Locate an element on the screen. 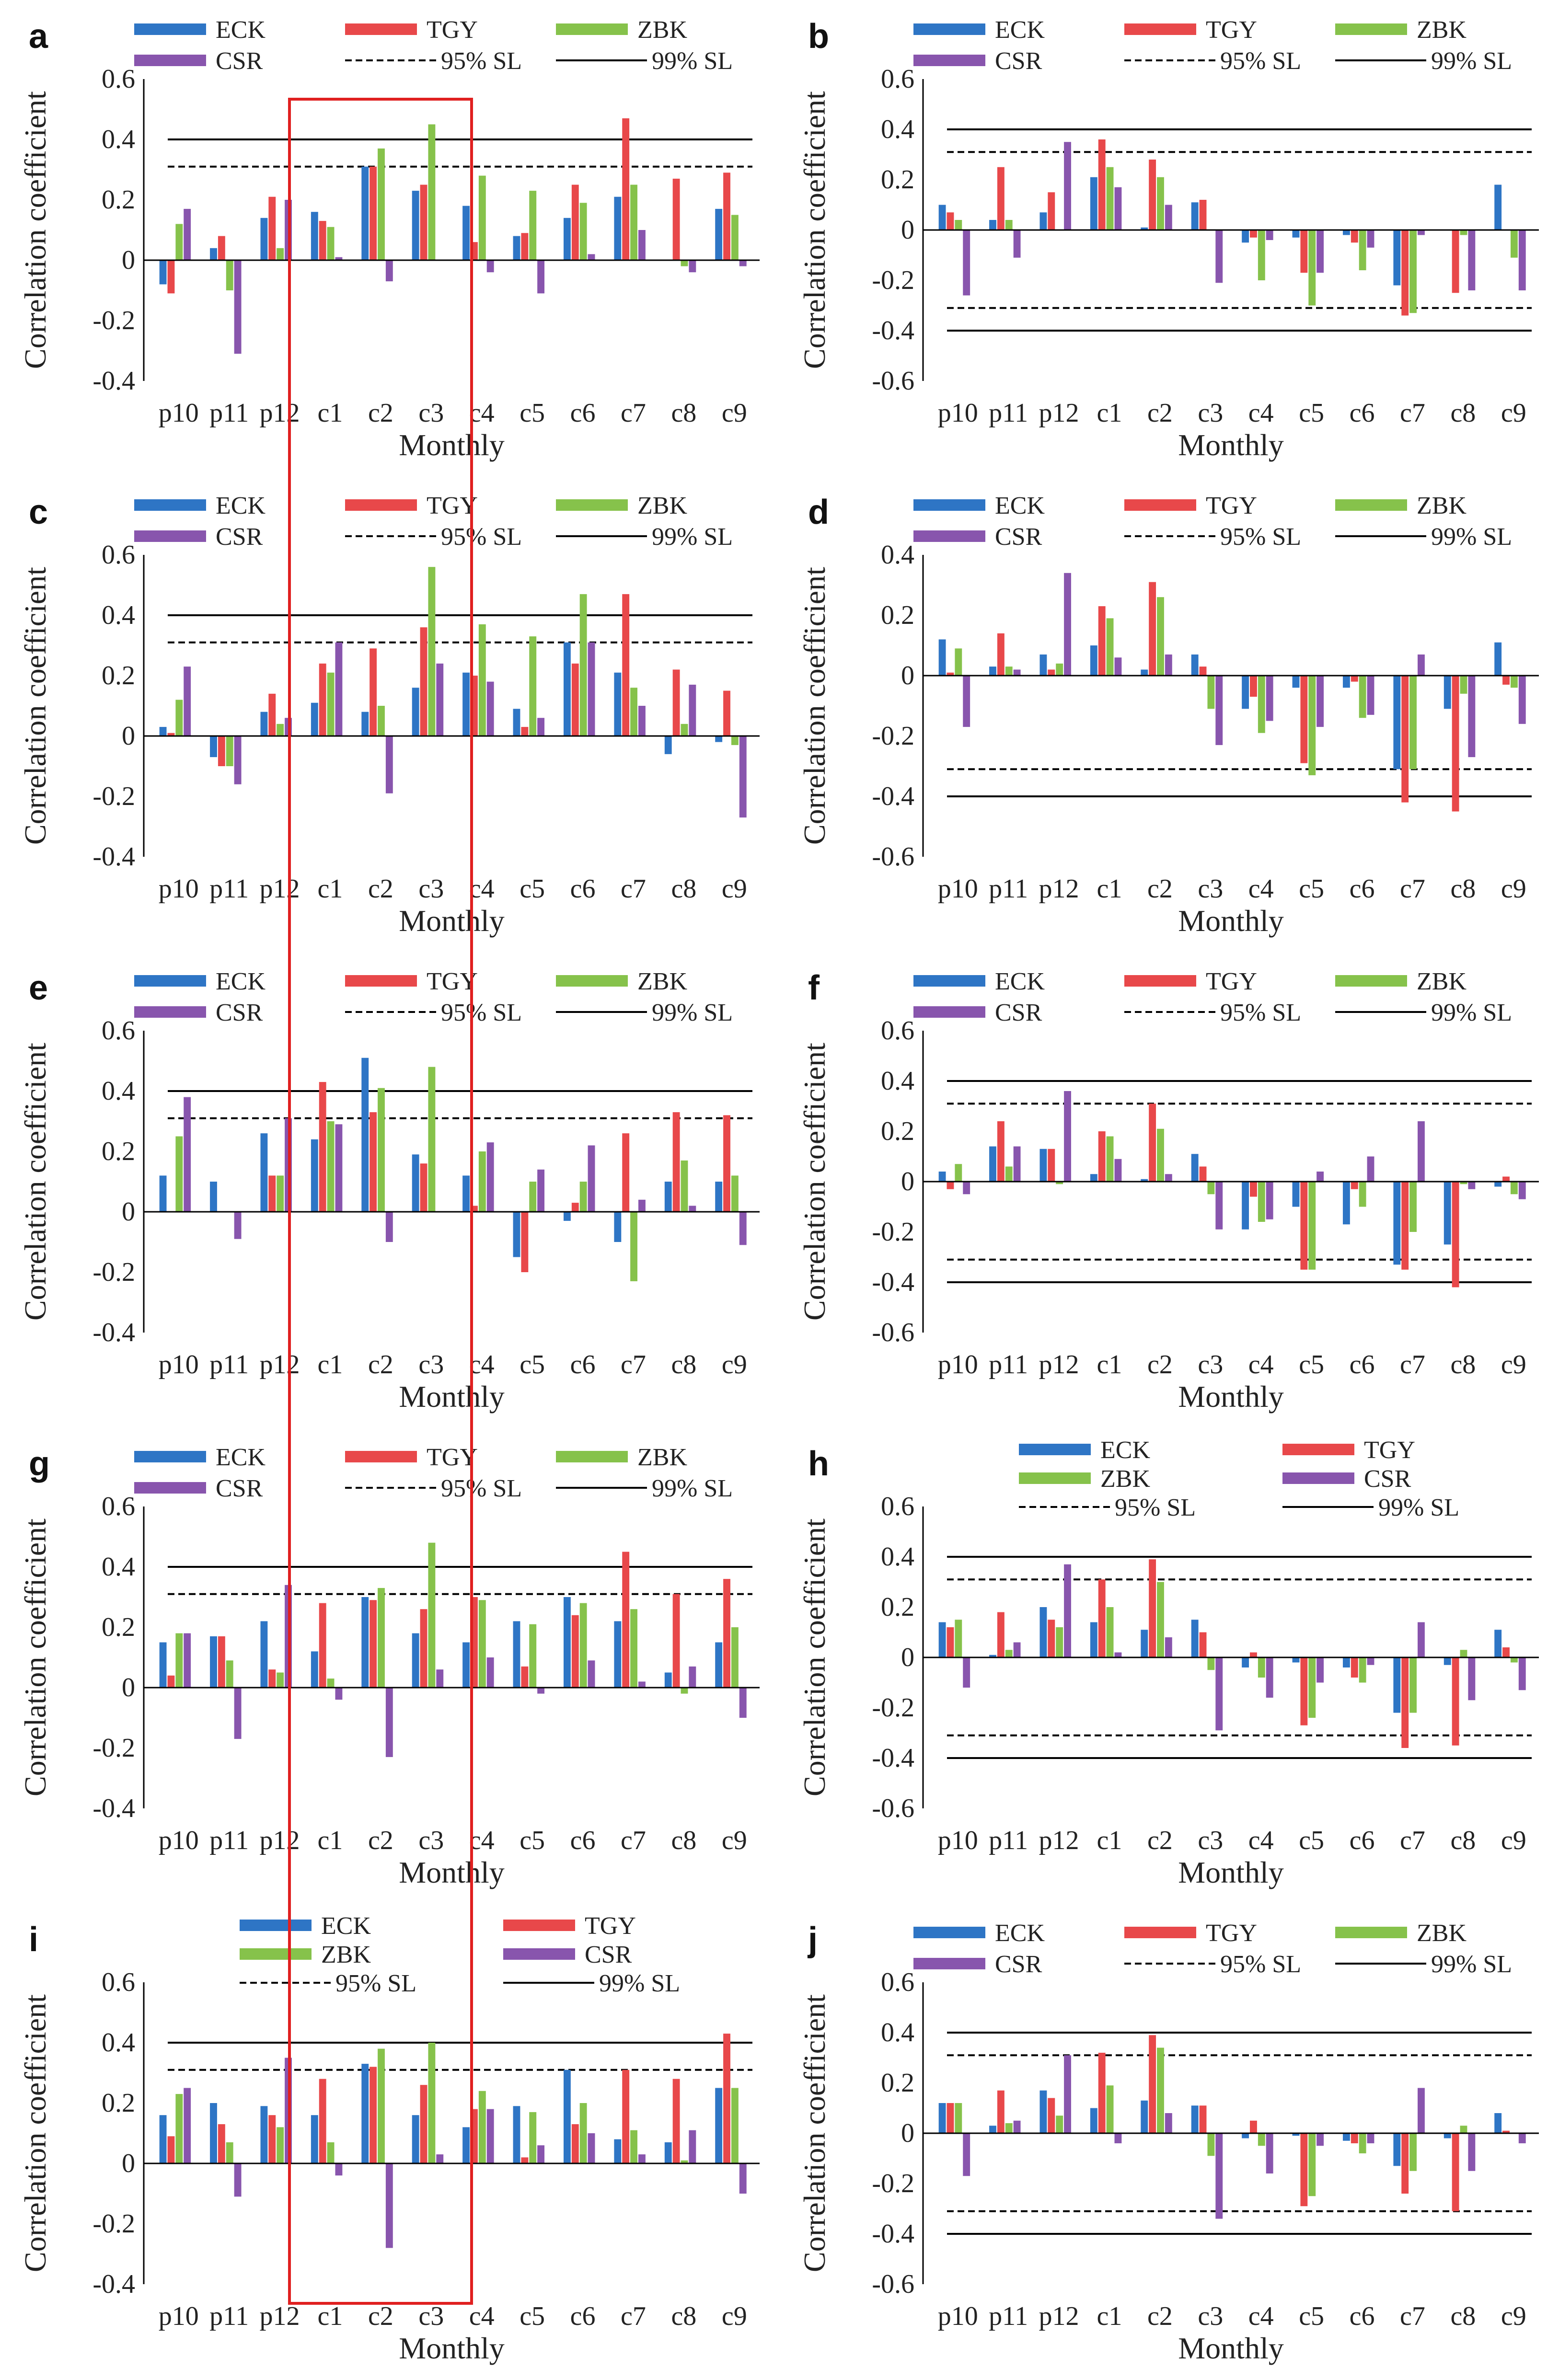  x-tick-label: c6 is located at coordinates (1362, 889).